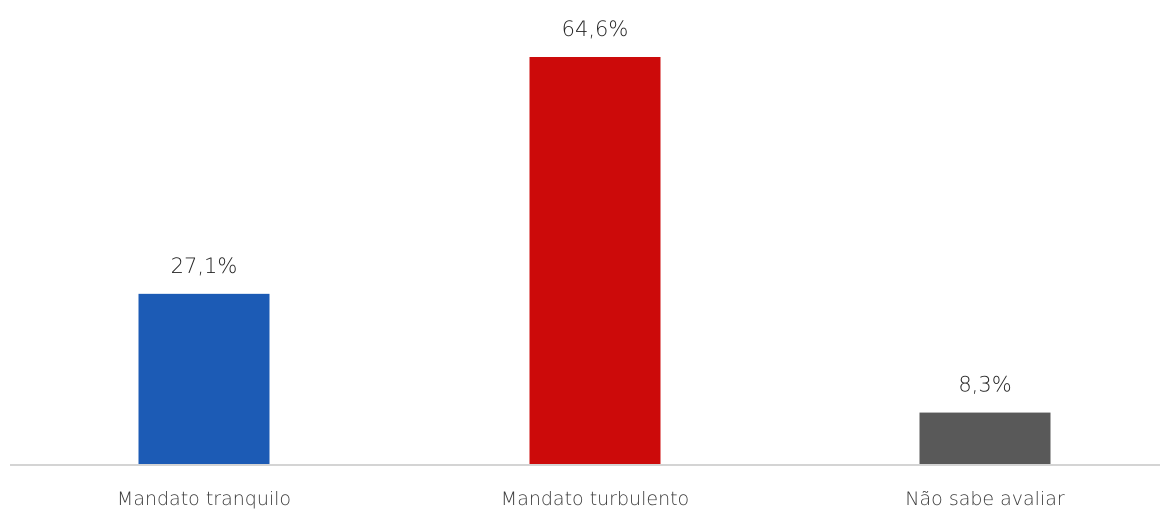  Describe the element at coordinates (985, 499) in the screenshot. I see `category-label-nao-sabe-avaliar: Não sabe avaliar` at that location.